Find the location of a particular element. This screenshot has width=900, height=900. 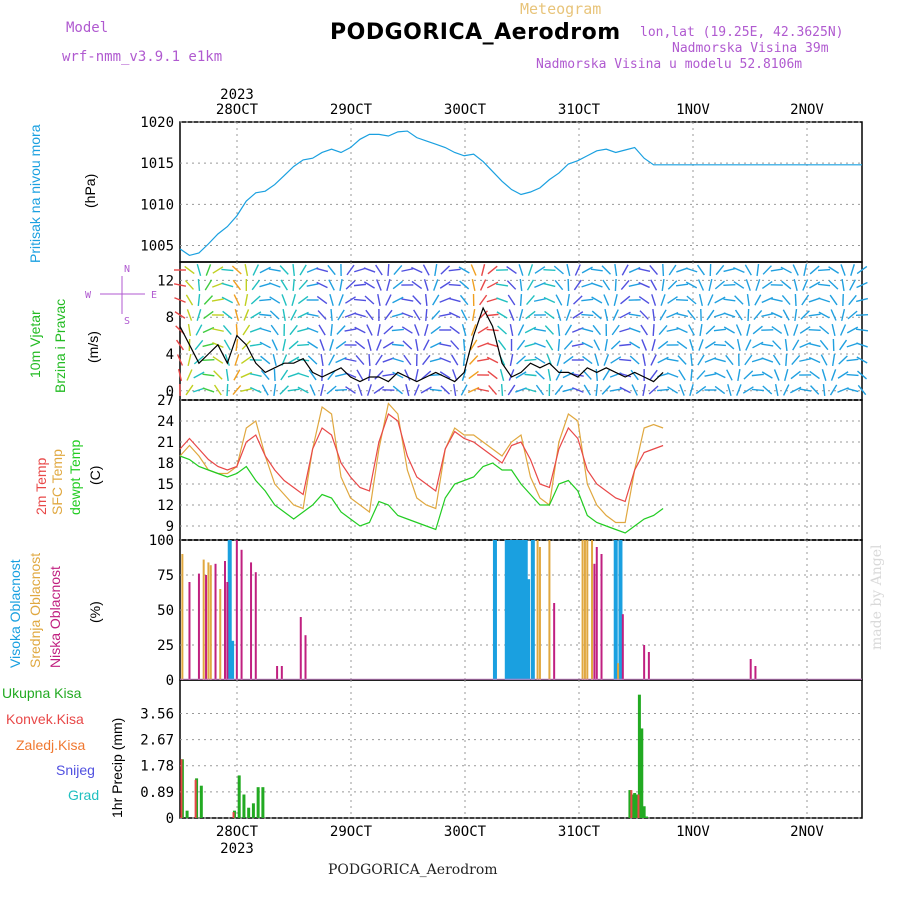

temp-ytick-label: 18 is located at coordinates (165, 464).